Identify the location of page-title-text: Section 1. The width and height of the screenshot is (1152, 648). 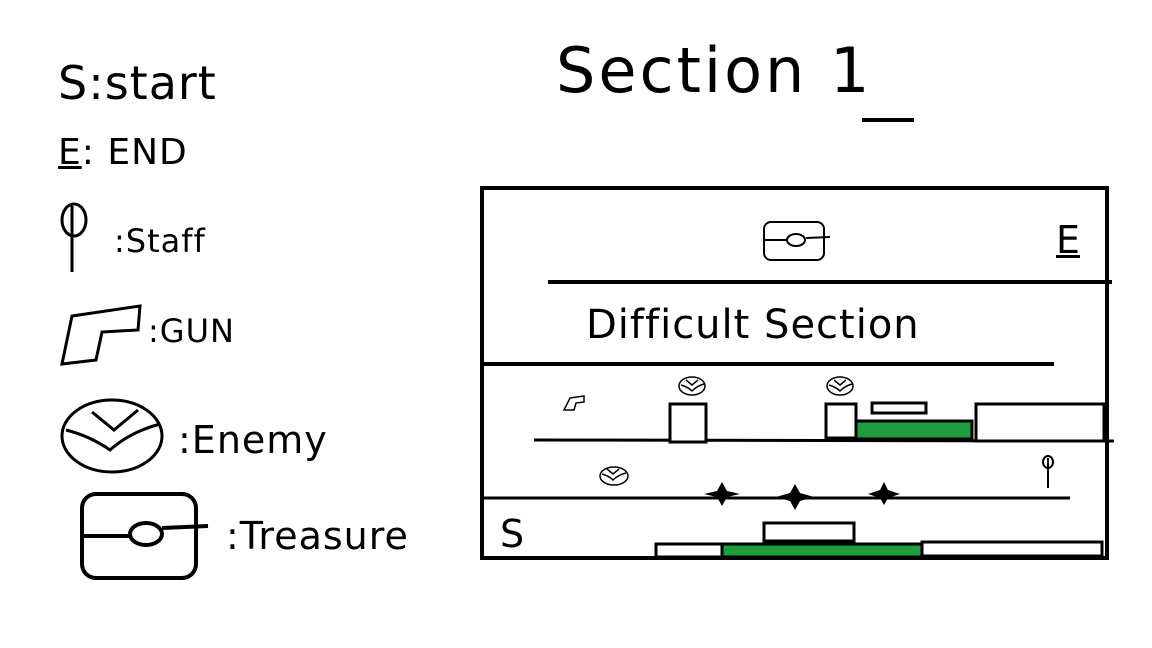
(714, 70).